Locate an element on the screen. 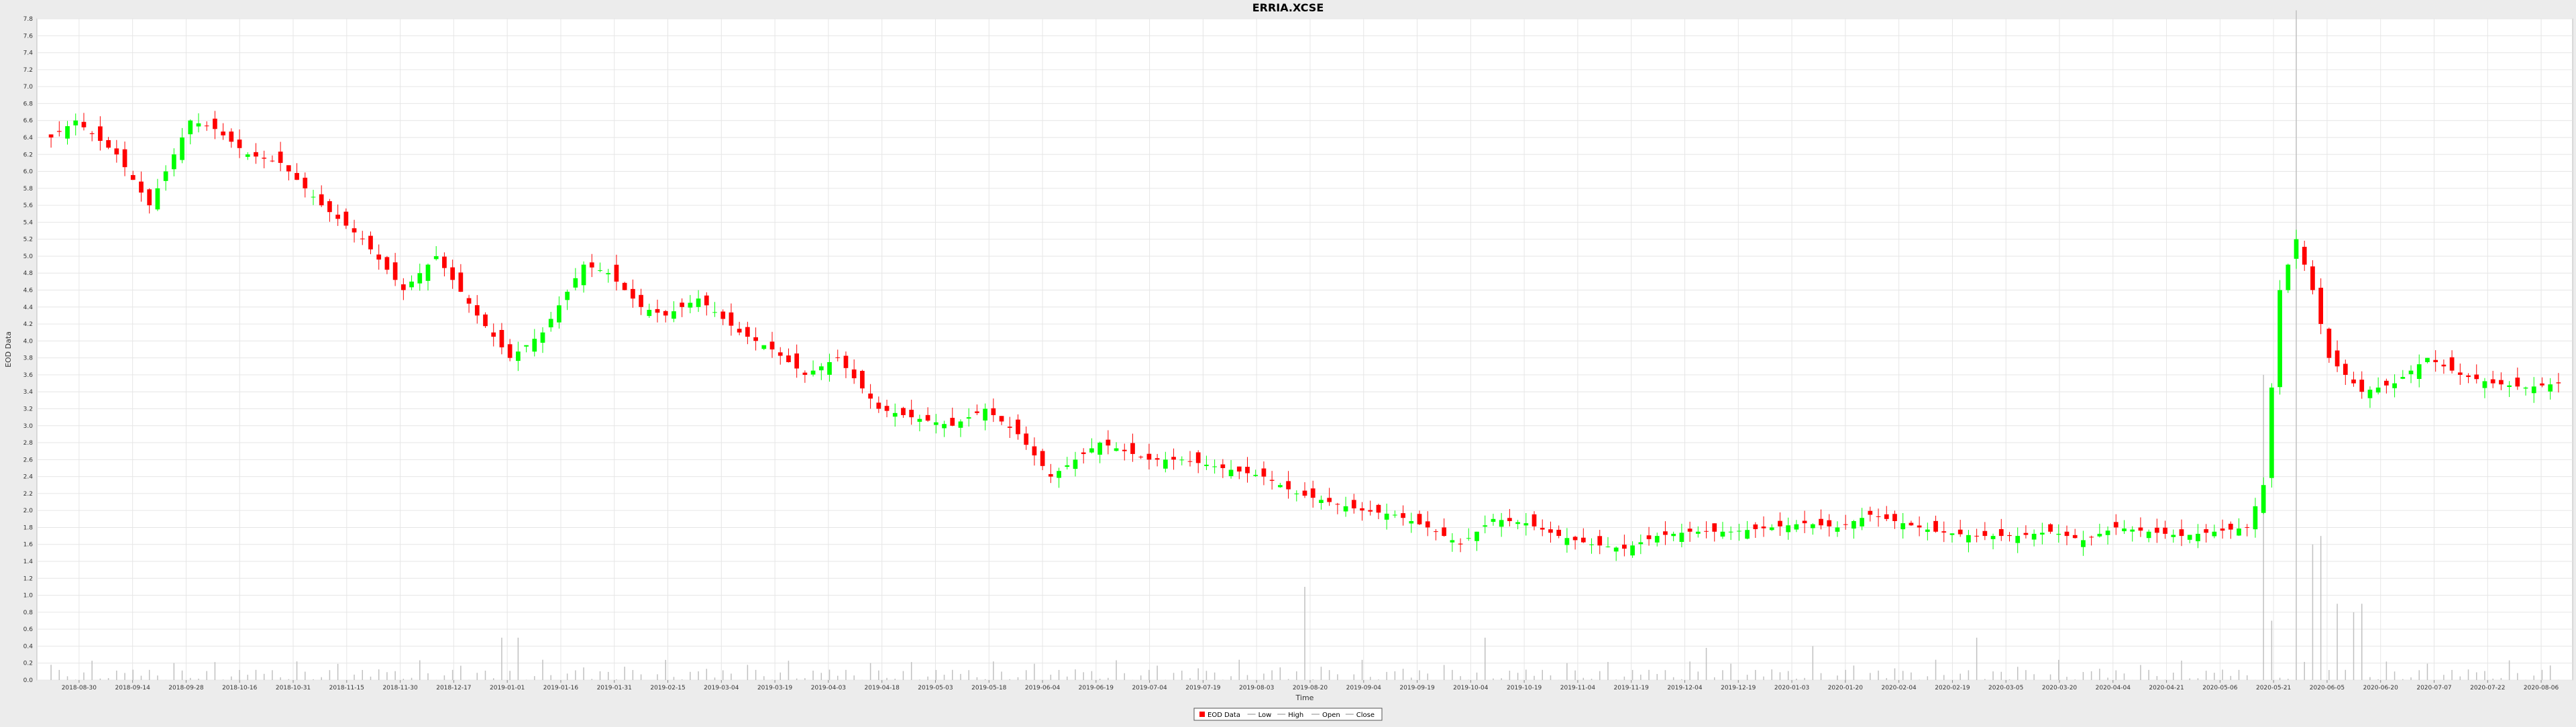 This screenshot has width=2576, height=727. x-tick-label: 2019-08-03 is located at coordinates (1256, 688).